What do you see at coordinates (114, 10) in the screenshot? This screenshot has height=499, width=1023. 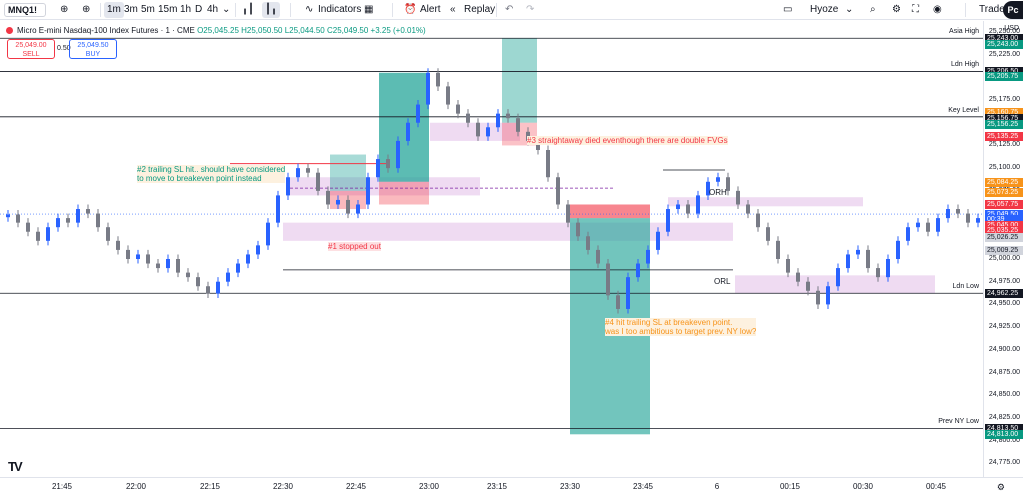 I see `interval-1m: 1m` at bounding box center [114, 10].